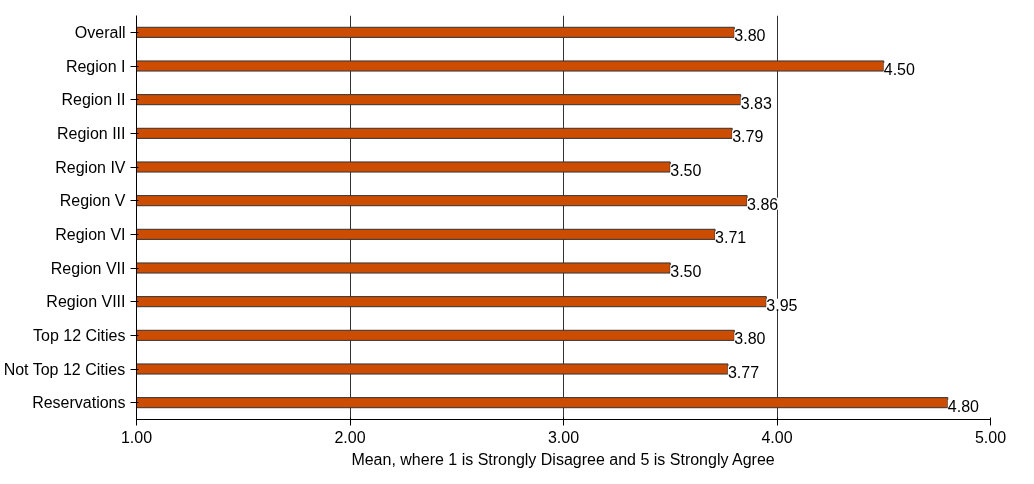  I want to click on y-tick-label: Region VIII, so click(86, 302).